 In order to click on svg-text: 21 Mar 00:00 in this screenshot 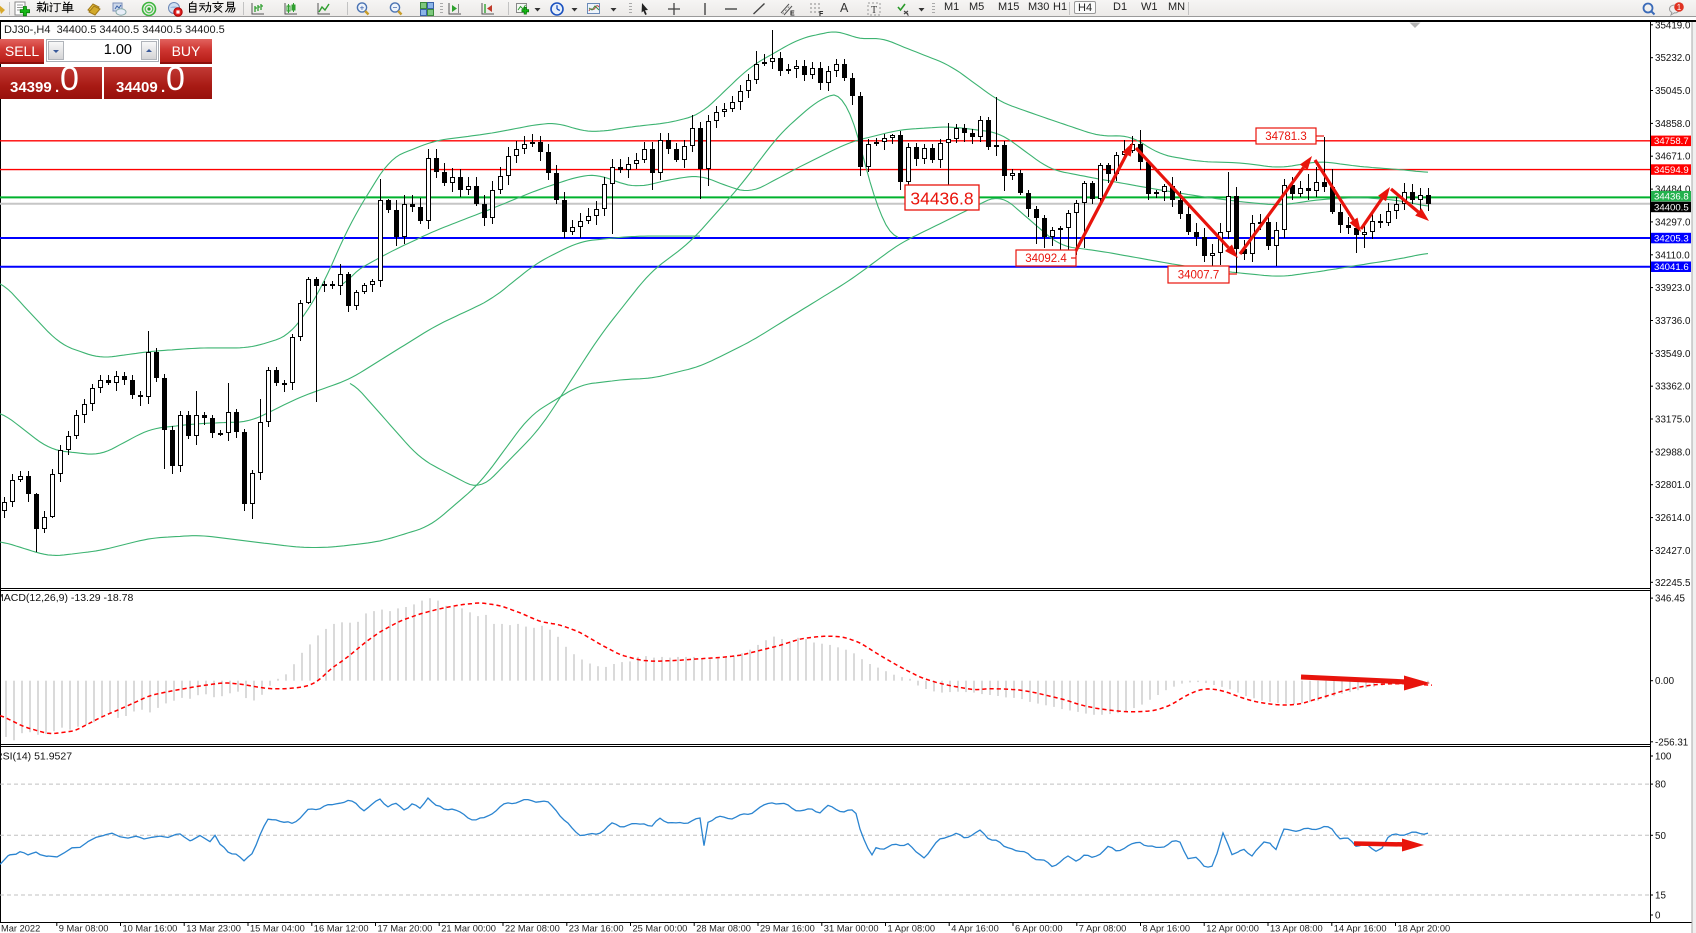, I will do `click(468, 928)`.